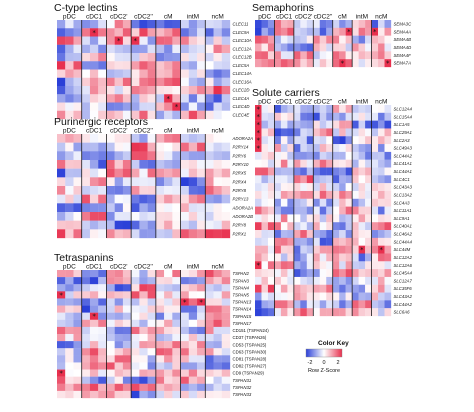 Image resolution: width=474 pixels, height=412 pixels. What do you see at coordinates (240, 225) in the screenshot?
I see `row-label: P2RY8` at bounding box center [240, 225].